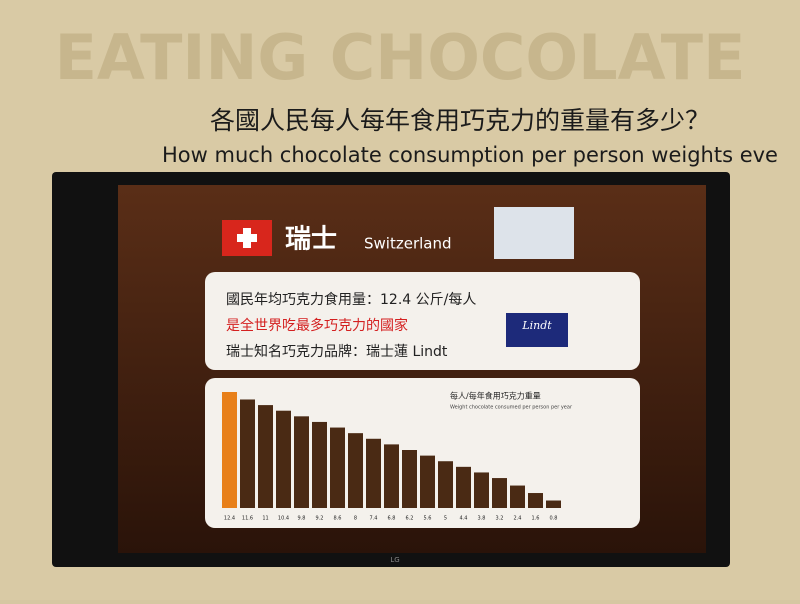 The image size is (800, 604). What do you see at coordinates (311, 240) in the screenshot?
I see `country-zh: 瑞士` at bounding box center [311, 240].